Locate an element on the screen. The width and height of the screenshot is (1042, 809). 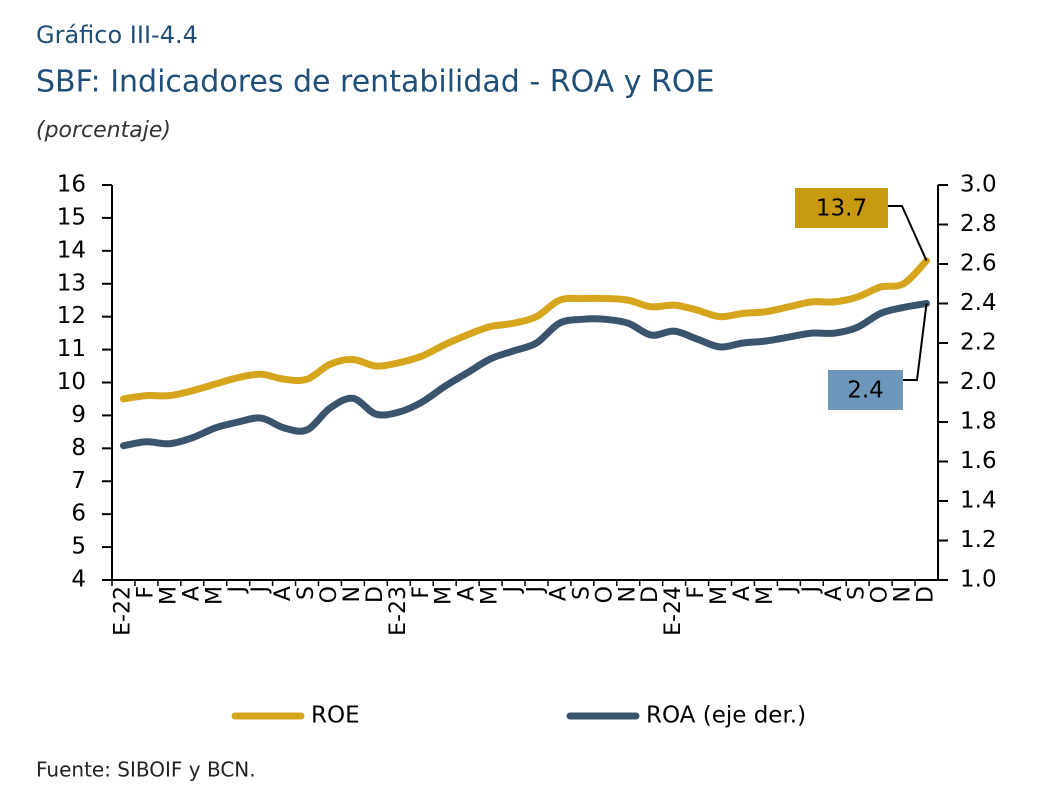
y2-tick-label: 1.4 is located at coordinates (978, 501).